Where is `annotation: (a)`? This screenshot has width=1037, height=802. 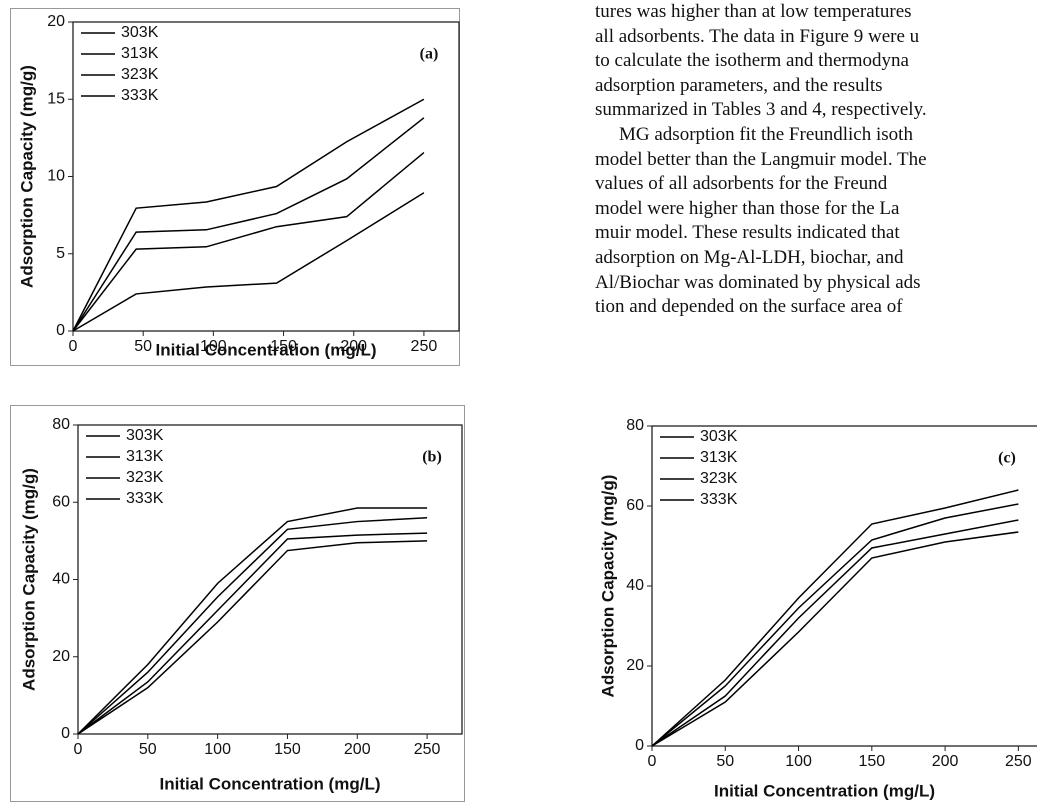
annotation: (a) is located at coordinates (429, 54).